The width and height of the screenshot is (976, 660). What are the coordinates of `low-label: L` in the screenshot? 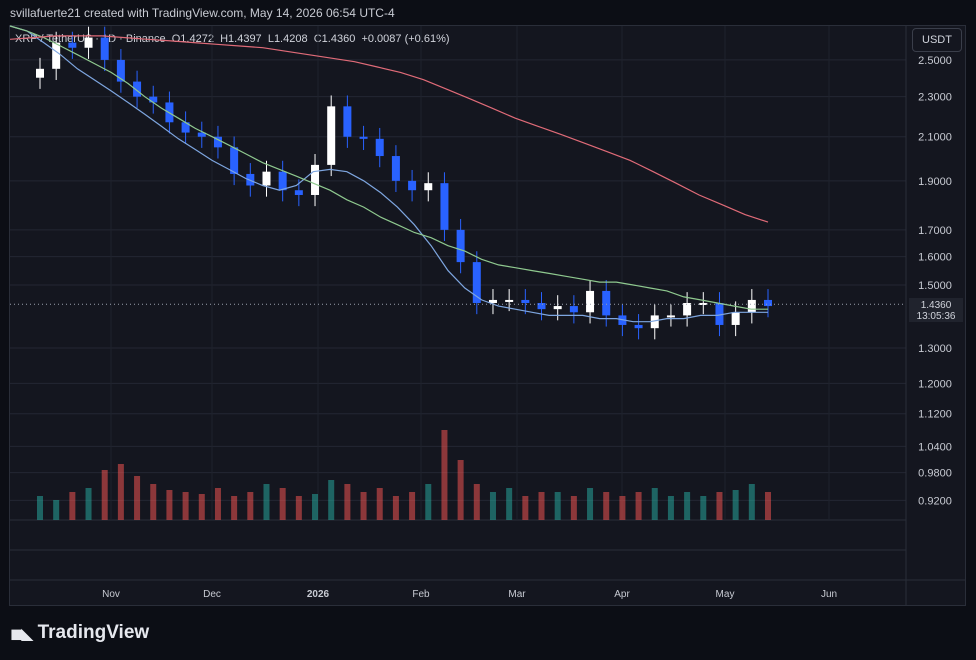 It's located at (270, 39).